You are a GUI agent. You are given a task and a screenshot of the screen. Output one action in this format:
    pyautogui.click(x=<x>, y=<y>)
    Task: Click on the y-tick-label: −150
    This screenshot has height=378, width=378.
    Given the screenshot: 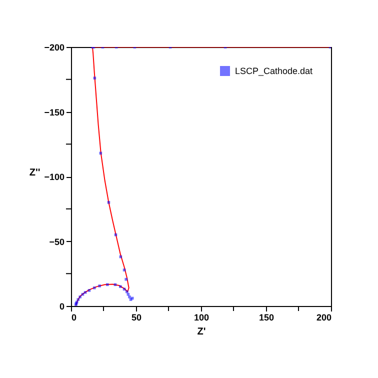 What is the action you would take?
    pyautogui.click(x=54, y=112)
    